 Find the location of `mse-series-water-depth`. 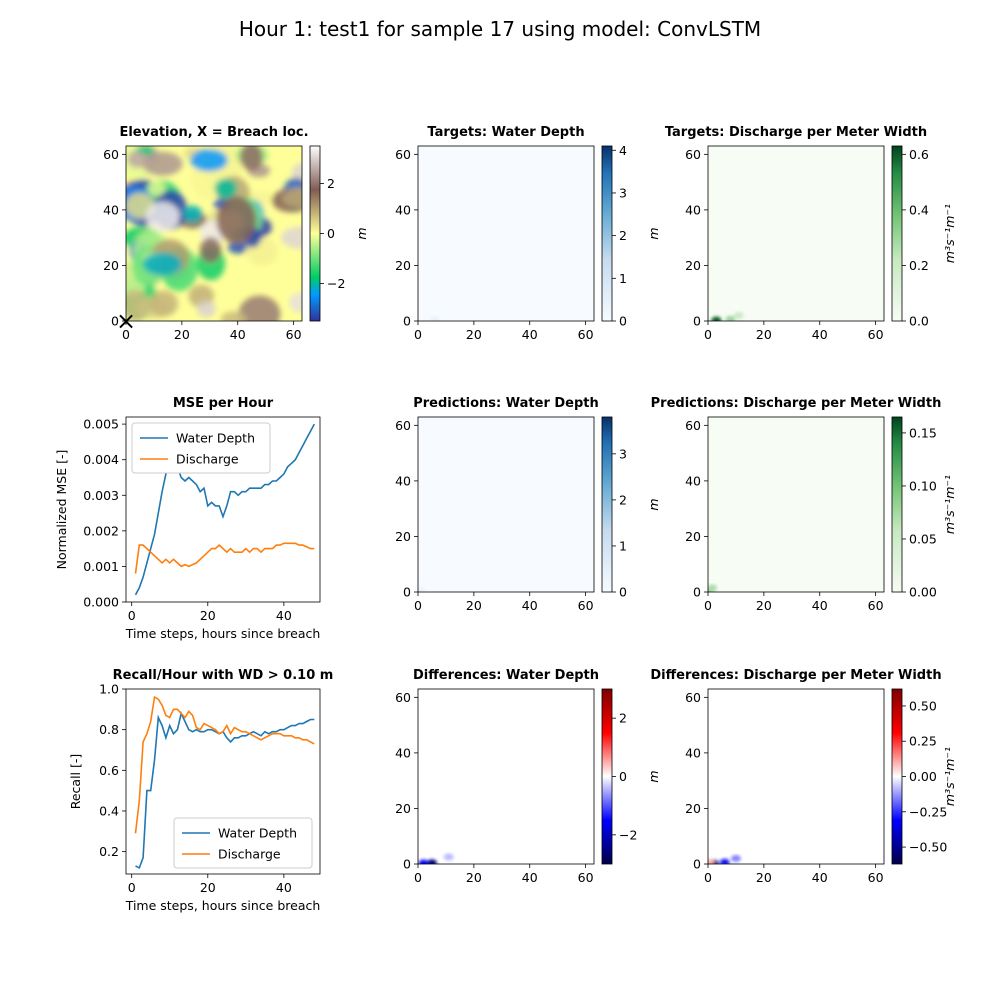

mse-series-water-depth is located at coordinates (225, 509).